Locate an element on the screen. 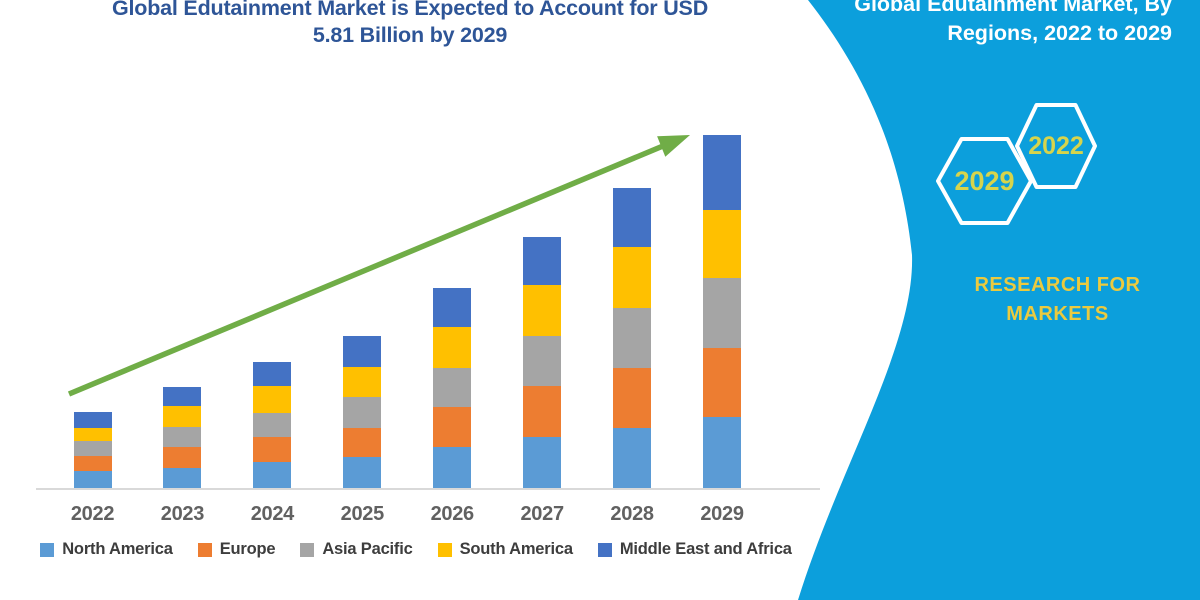  bar-2024 is located at coordinates (272, 424).